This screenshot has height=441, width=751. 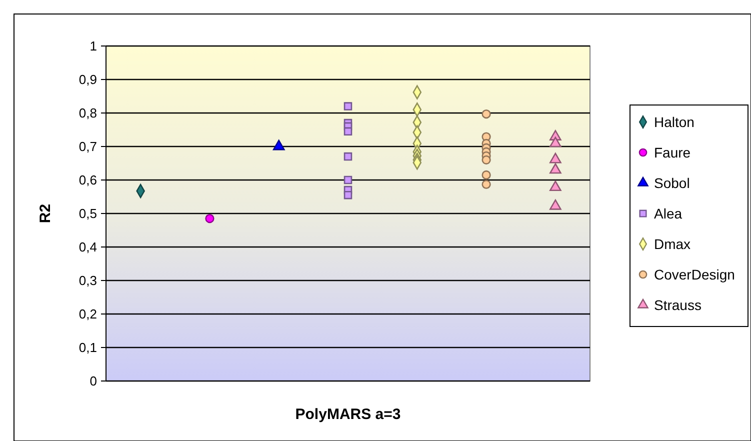 I want to click on legend-label: Sobol, so click(x=672, y=182).